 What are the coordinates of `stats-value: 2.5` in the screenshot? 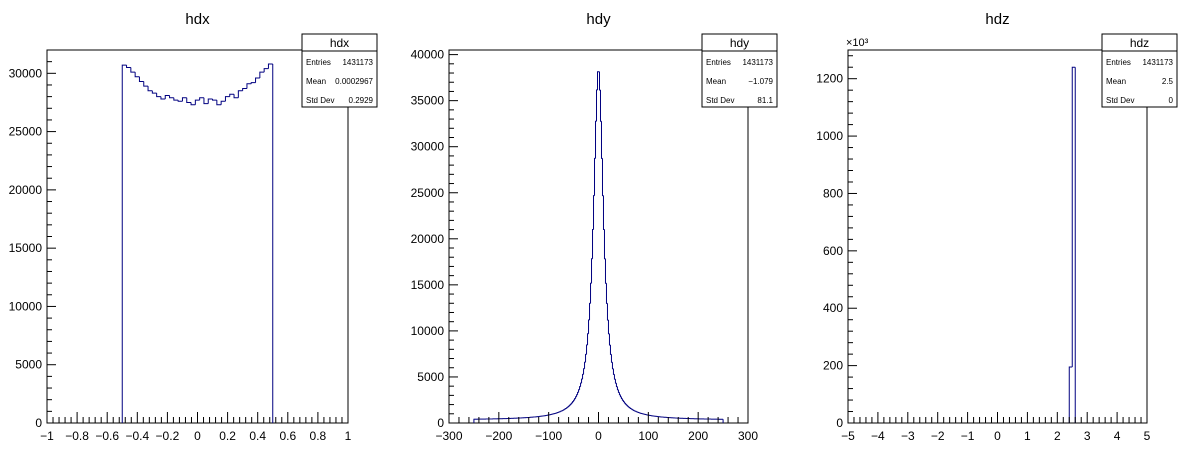 It's located at (1168, 81).